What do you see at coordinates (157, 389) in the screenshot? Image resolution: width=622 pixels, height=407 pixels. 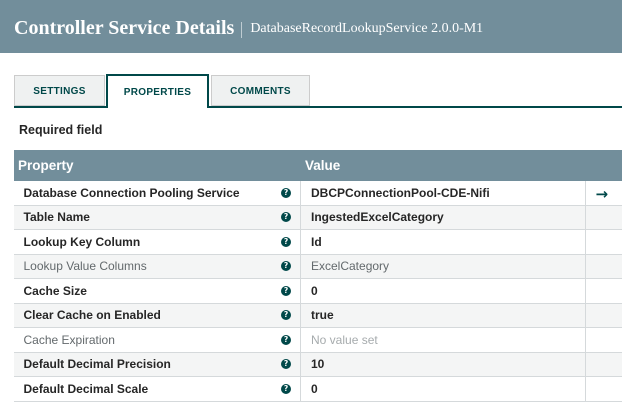 I see `property-name-cell: Default Decimal Scale?` at bounding box center [157, 389].